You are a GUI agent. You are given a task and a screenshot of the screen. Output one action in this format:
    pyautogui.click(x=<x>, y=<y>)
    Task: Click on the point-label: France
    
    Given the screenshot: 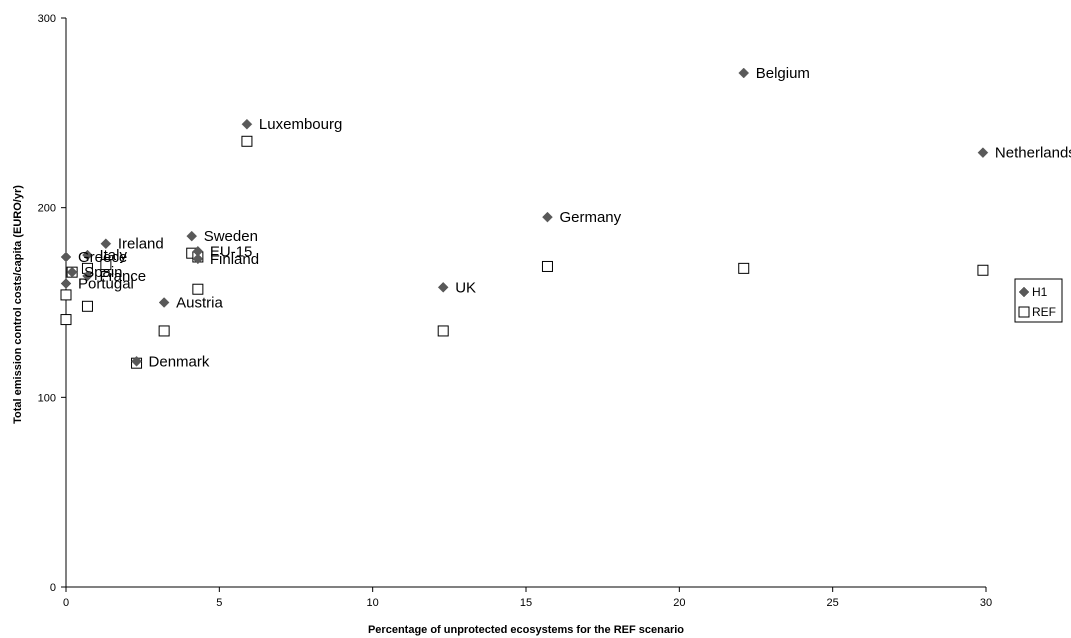 What is the action you would take?
    pyautogui.click(x=122, y=276)
    